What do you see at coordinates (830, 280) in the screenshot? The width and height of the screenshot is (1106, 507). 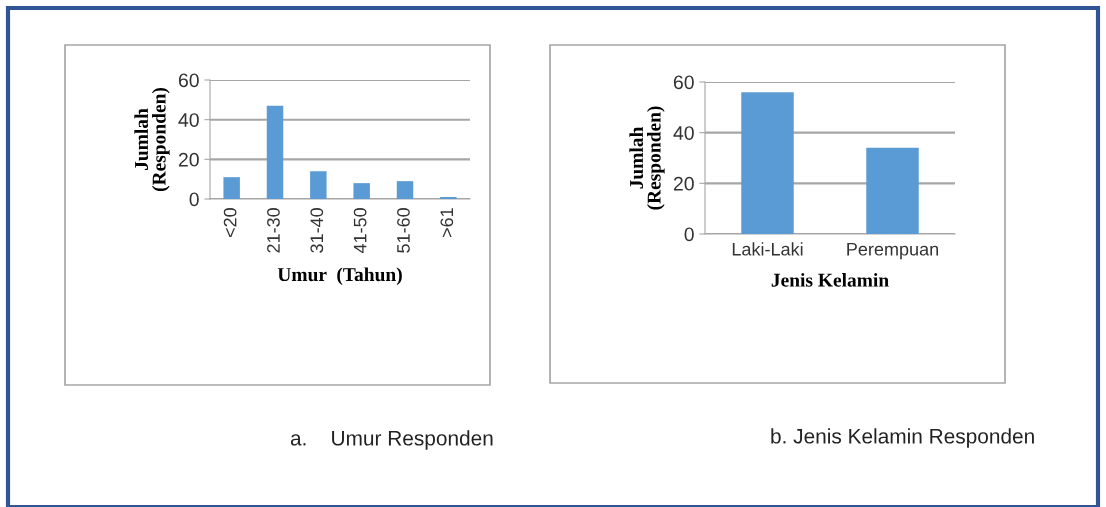 I see `x-axis-title: Jenis Kelamin` at bounding box center [830, 280].